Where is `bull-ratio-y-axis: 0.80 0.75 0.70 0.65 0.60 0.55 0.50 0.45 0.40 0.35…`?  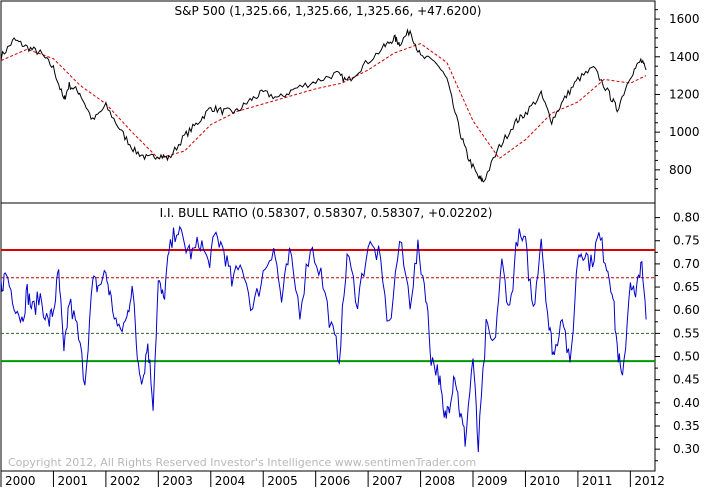 bull-ratio-y-axis: 0.80 0.75 0.70 0.65 0.60 0.55 0.50 0.45 0.40 0.35… is located at coordinates (677, 336).